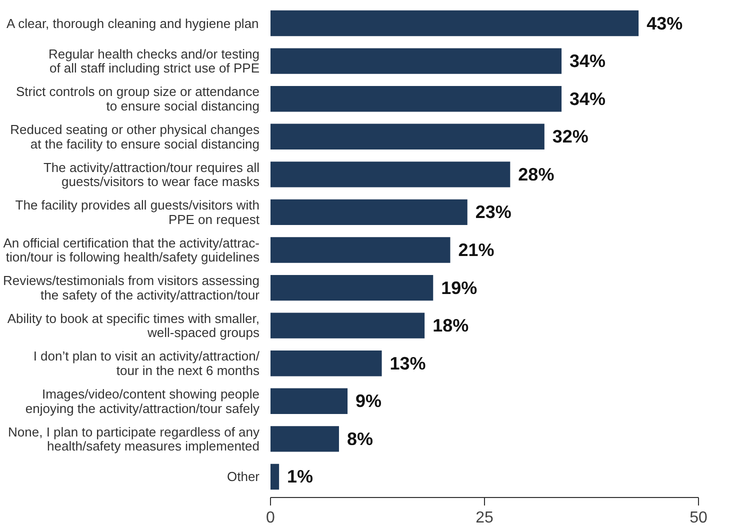 The height and width of the screenshot is (525, 734). Describe the element at coordinates (134, 439) in the screenshot. I see `y-tick-label: None, I plan to participate regardless of any health/safety measures implemented` at that location.